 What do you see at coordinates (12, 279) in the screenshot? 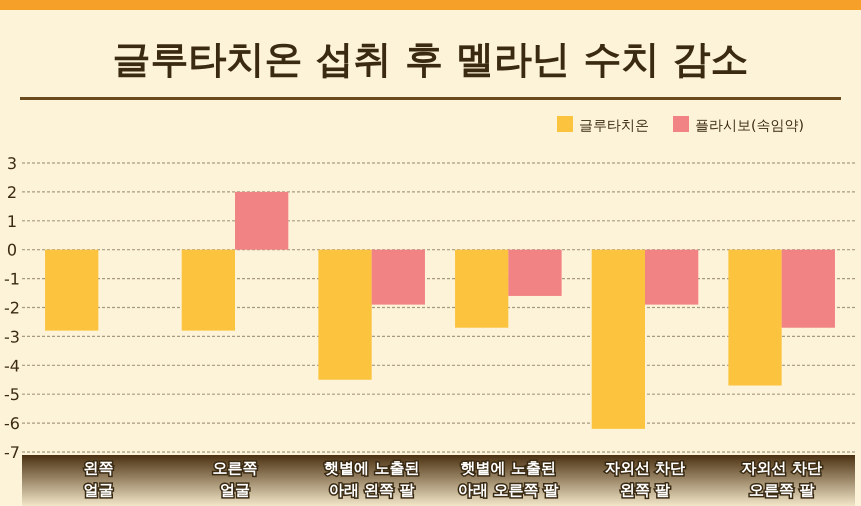
I see `y-tick-label: -1` at bounding box center [12, 279].